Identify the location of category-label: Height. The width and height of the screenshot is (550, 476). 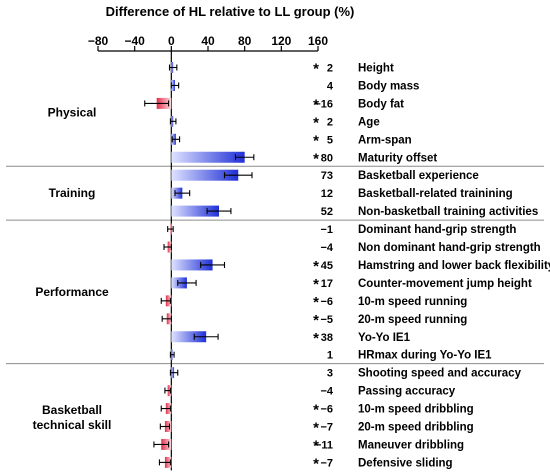
(376, 69).